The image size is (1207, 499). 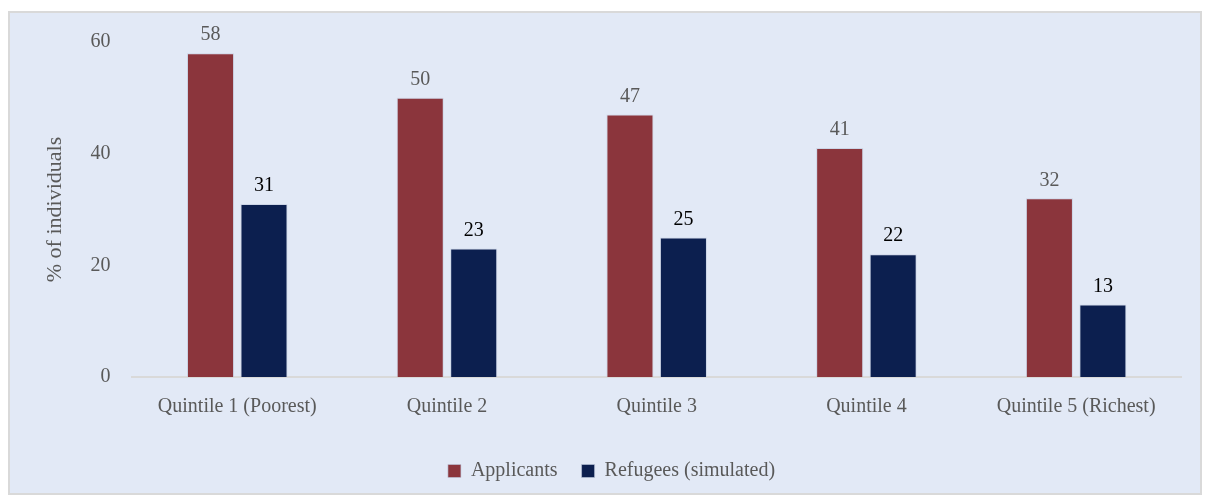 I want to click on data-label: 41, so click(x=839, y=128).